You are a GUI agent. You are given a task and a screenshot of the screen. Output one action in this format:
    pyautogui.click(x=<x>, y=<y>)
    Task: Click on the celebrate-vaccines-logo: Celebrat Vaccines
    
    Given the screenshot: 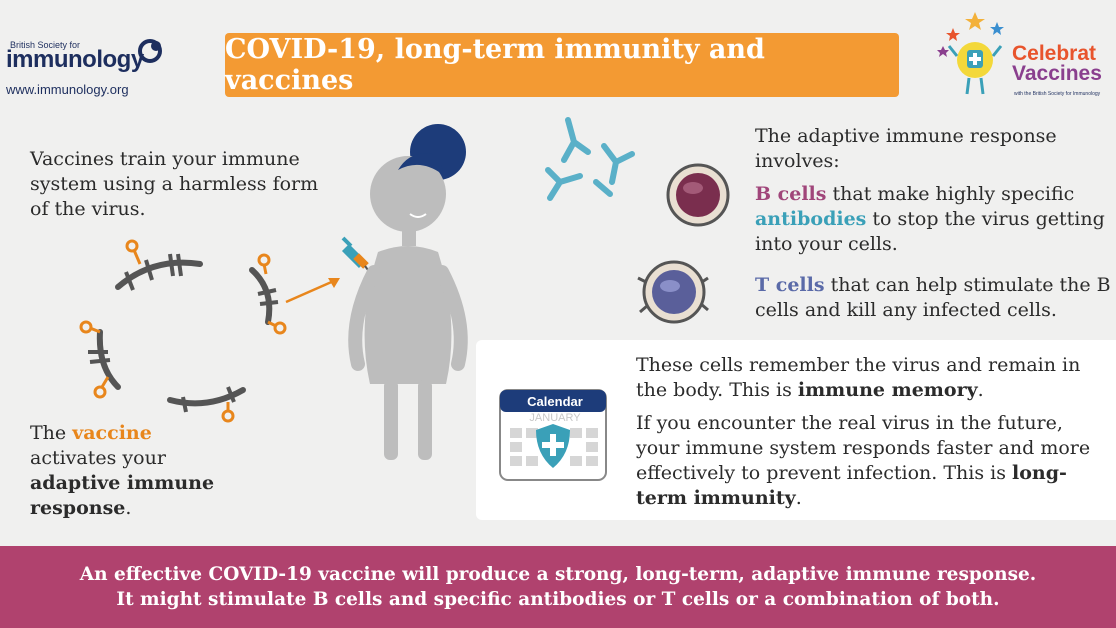 What is the action you would take?
    pyautogui.click(x=1064, y=64)
    